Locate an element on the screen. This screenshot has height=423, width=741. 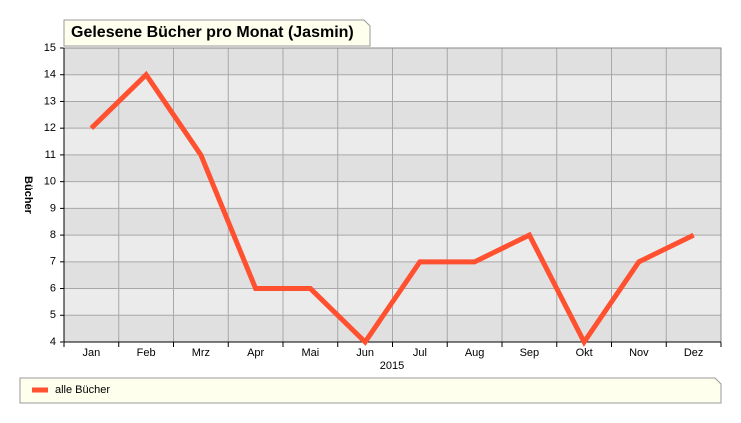
x-tick-label: Dez is located at coordinates (694, 353).